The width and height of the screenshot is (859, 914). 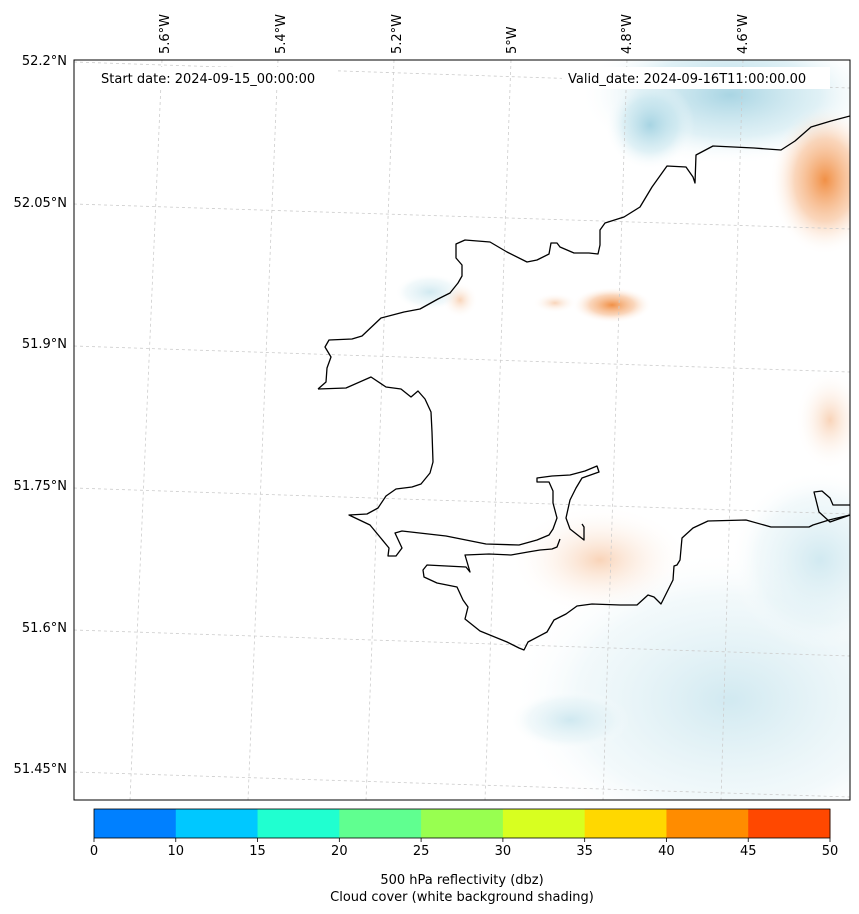 What do you see at coordinates (176, 851) in the screenshot?
I see `colorbar-tick-label: 10` at bounding box center [176, 851].